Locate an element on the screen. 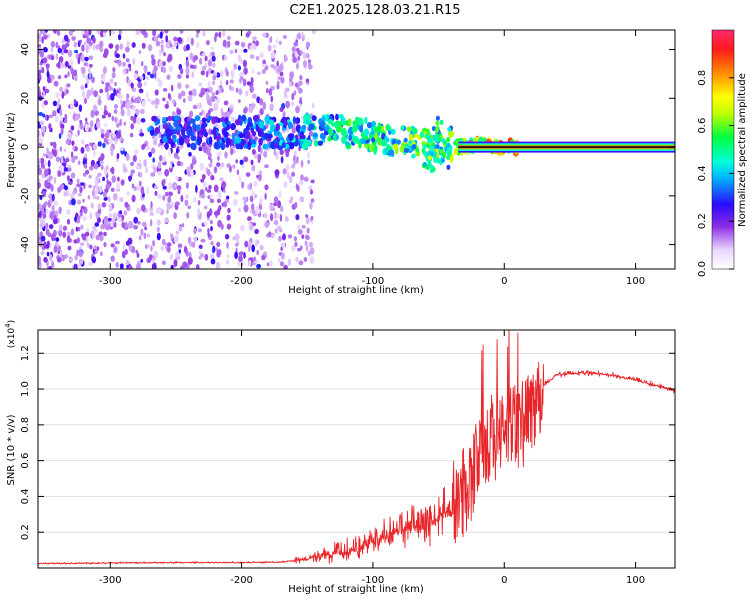 This screenshot has height=600, width=750. y-tick-label: 0.2 is located at coordinates (25, 532).